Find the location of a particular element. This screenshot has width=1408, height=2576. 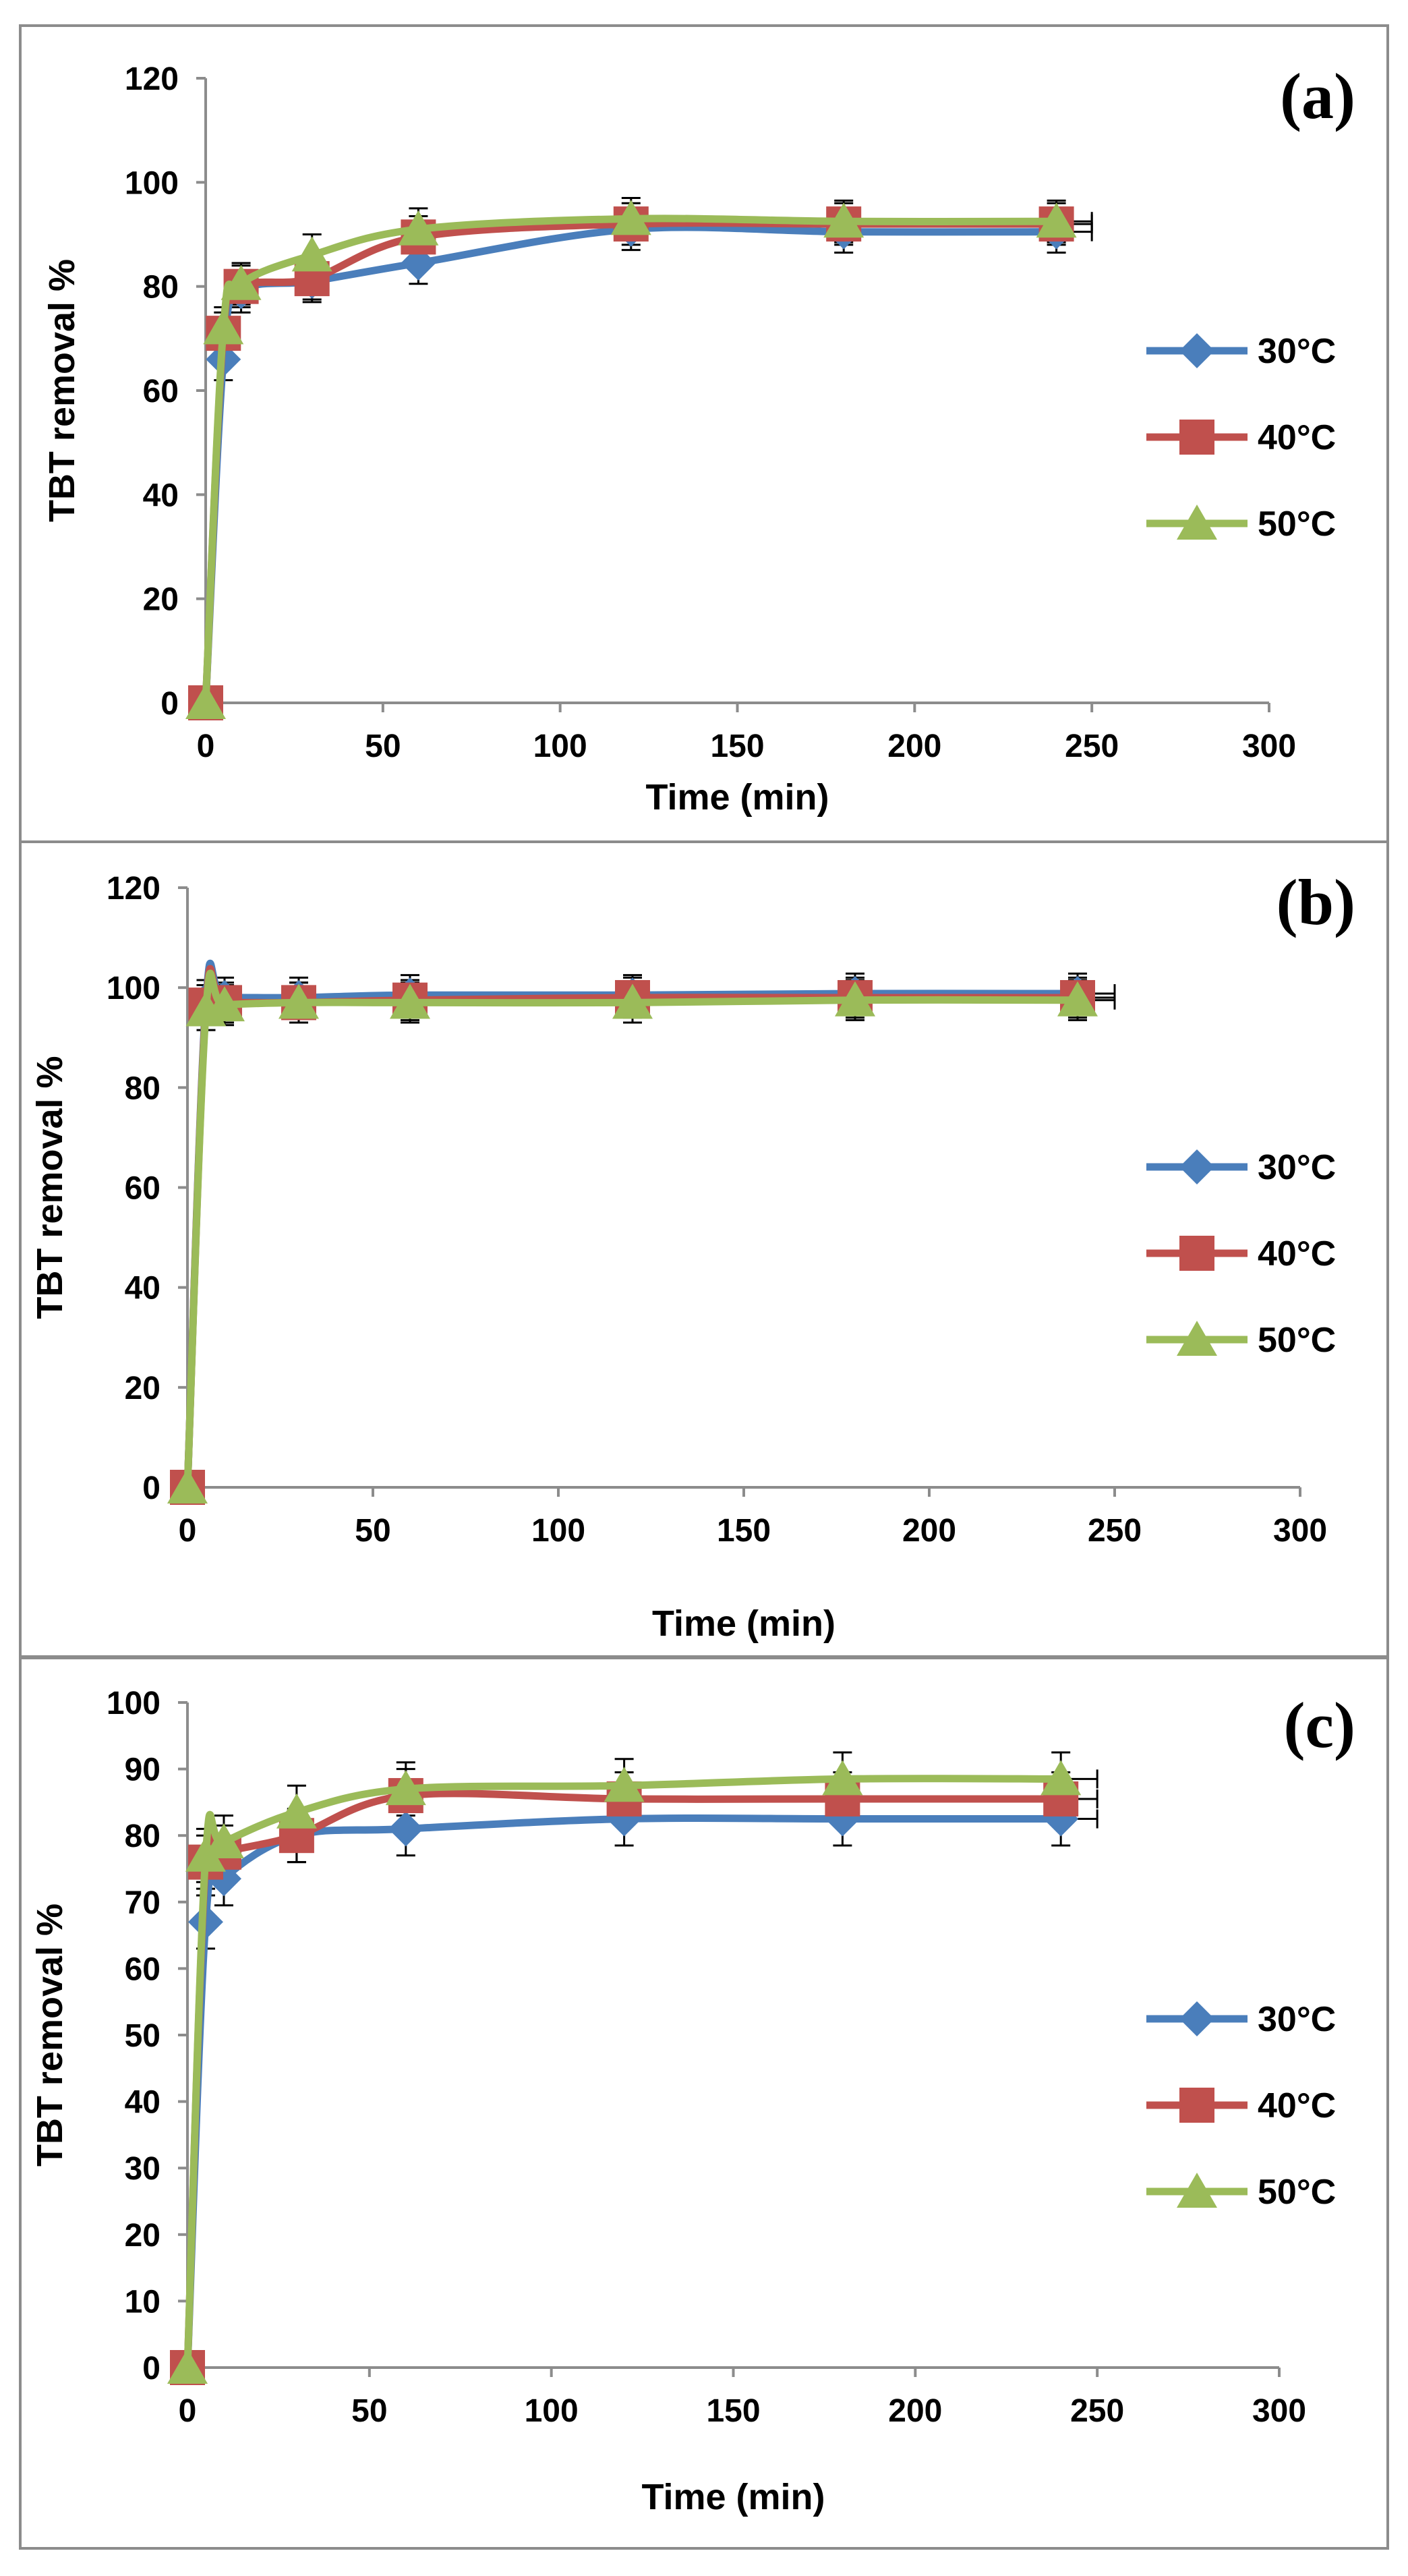

panel-label: (c) is located at coordinates (1319, 1725).